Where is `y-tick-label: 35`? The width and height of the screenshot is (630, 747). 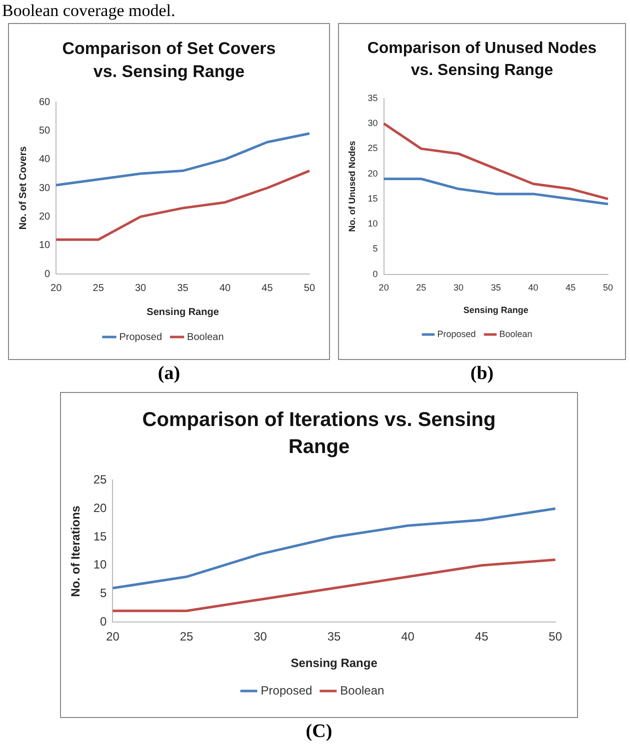 y-tick-label: 35 is located at coordinates (373, 98).